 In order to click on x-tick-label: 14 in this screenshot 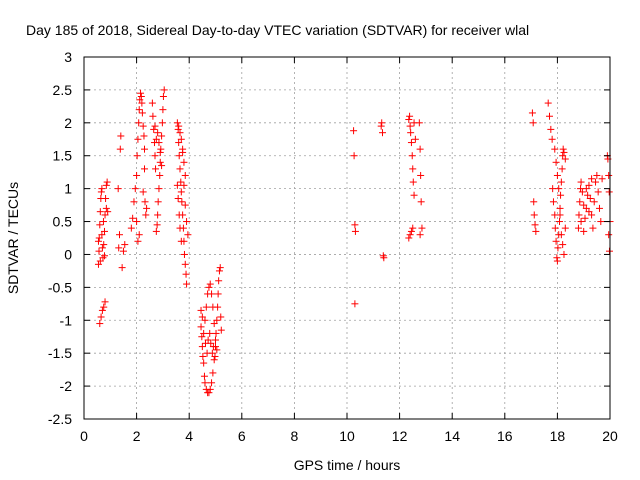, I will do `click(452, 436)`.